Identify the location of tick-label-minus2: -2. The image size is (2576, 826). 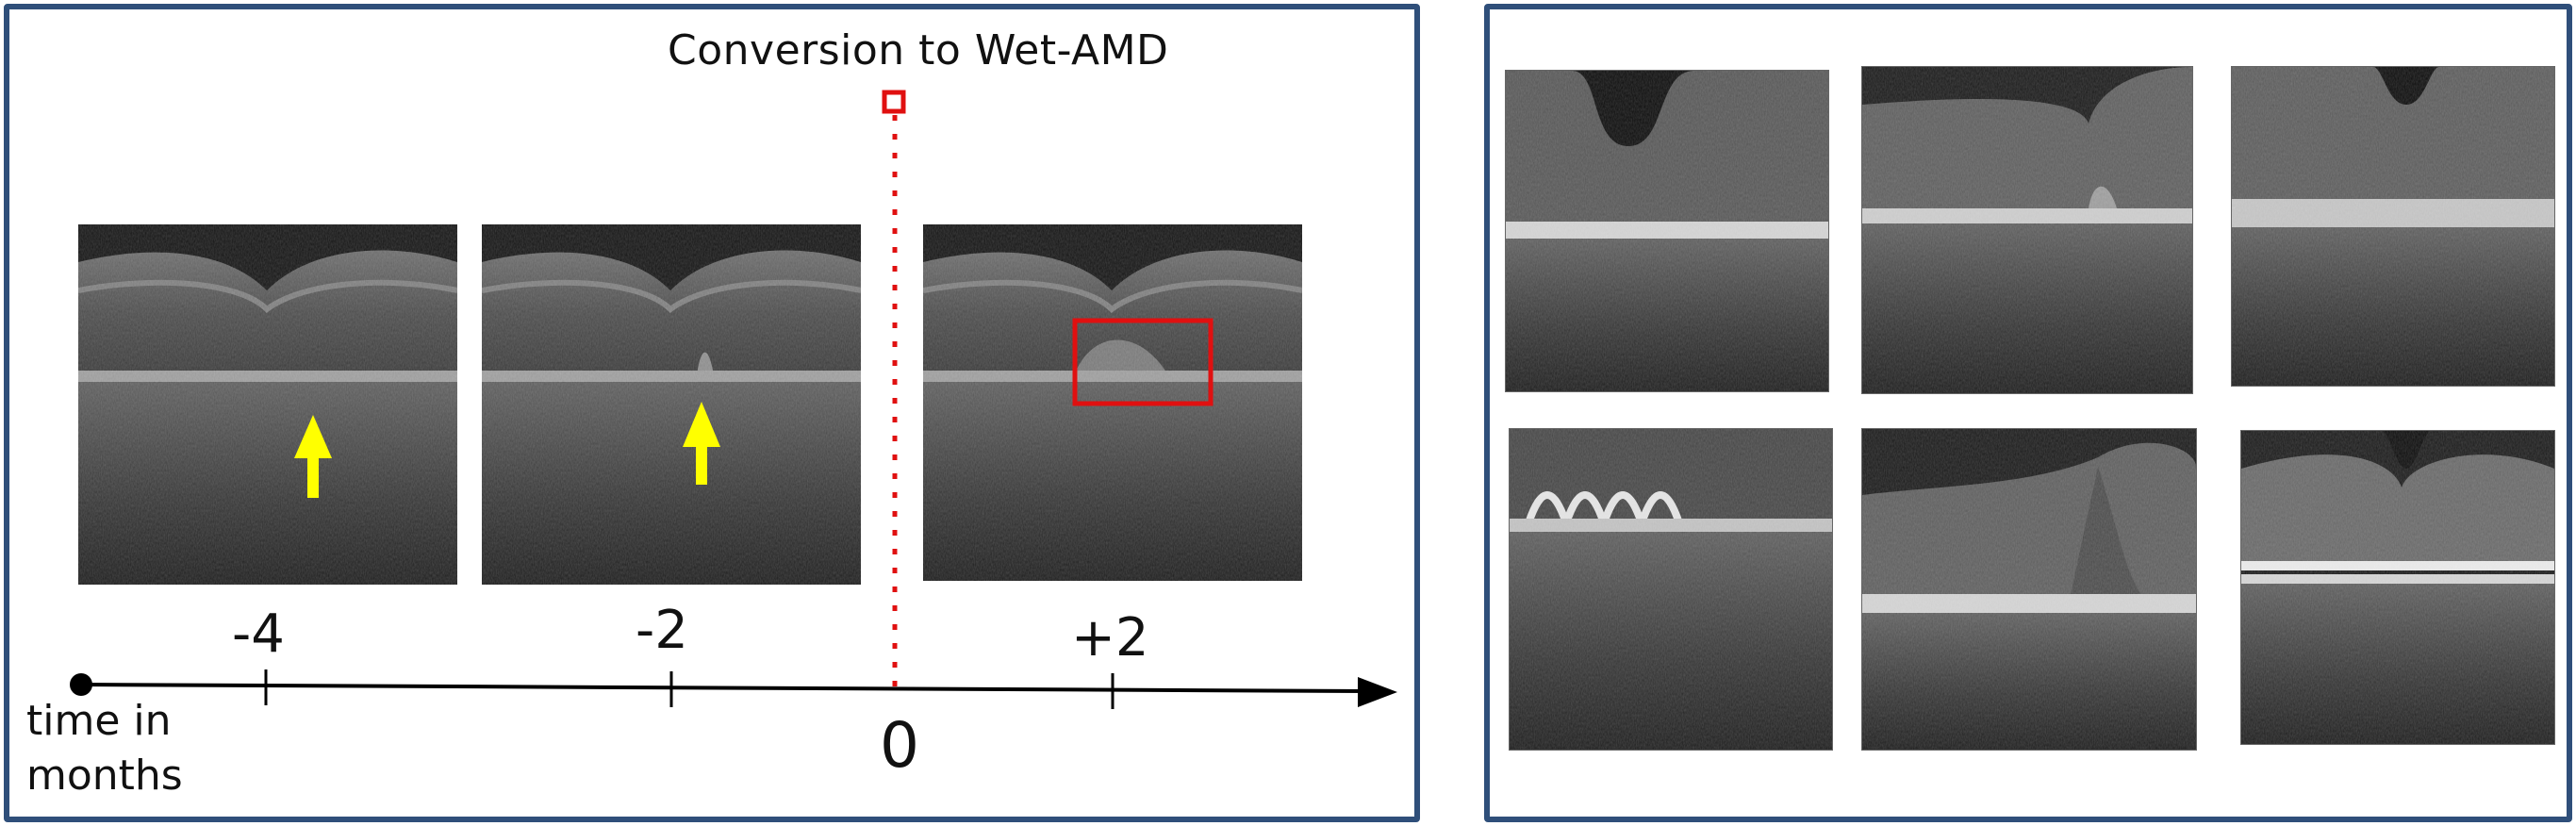
(662, 630).